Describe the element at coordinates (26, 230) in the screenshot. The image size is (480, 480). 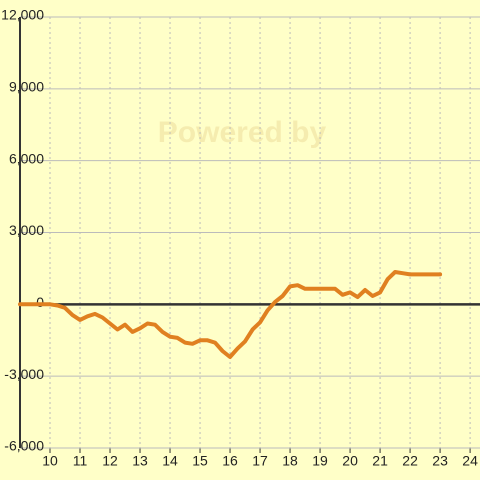
I see `y-tick-label: 3,000` at that location.